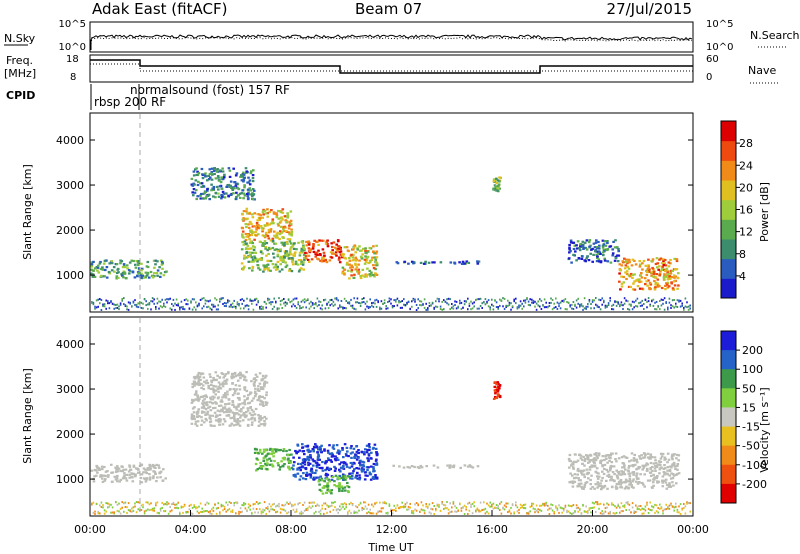 The height and width of the screenshot is (554, 800). What do you see at coordinates (754, 465) in the screenshot?
I see `velocity-colorbar-tick-label: -100` at bounding box center [754, 465].